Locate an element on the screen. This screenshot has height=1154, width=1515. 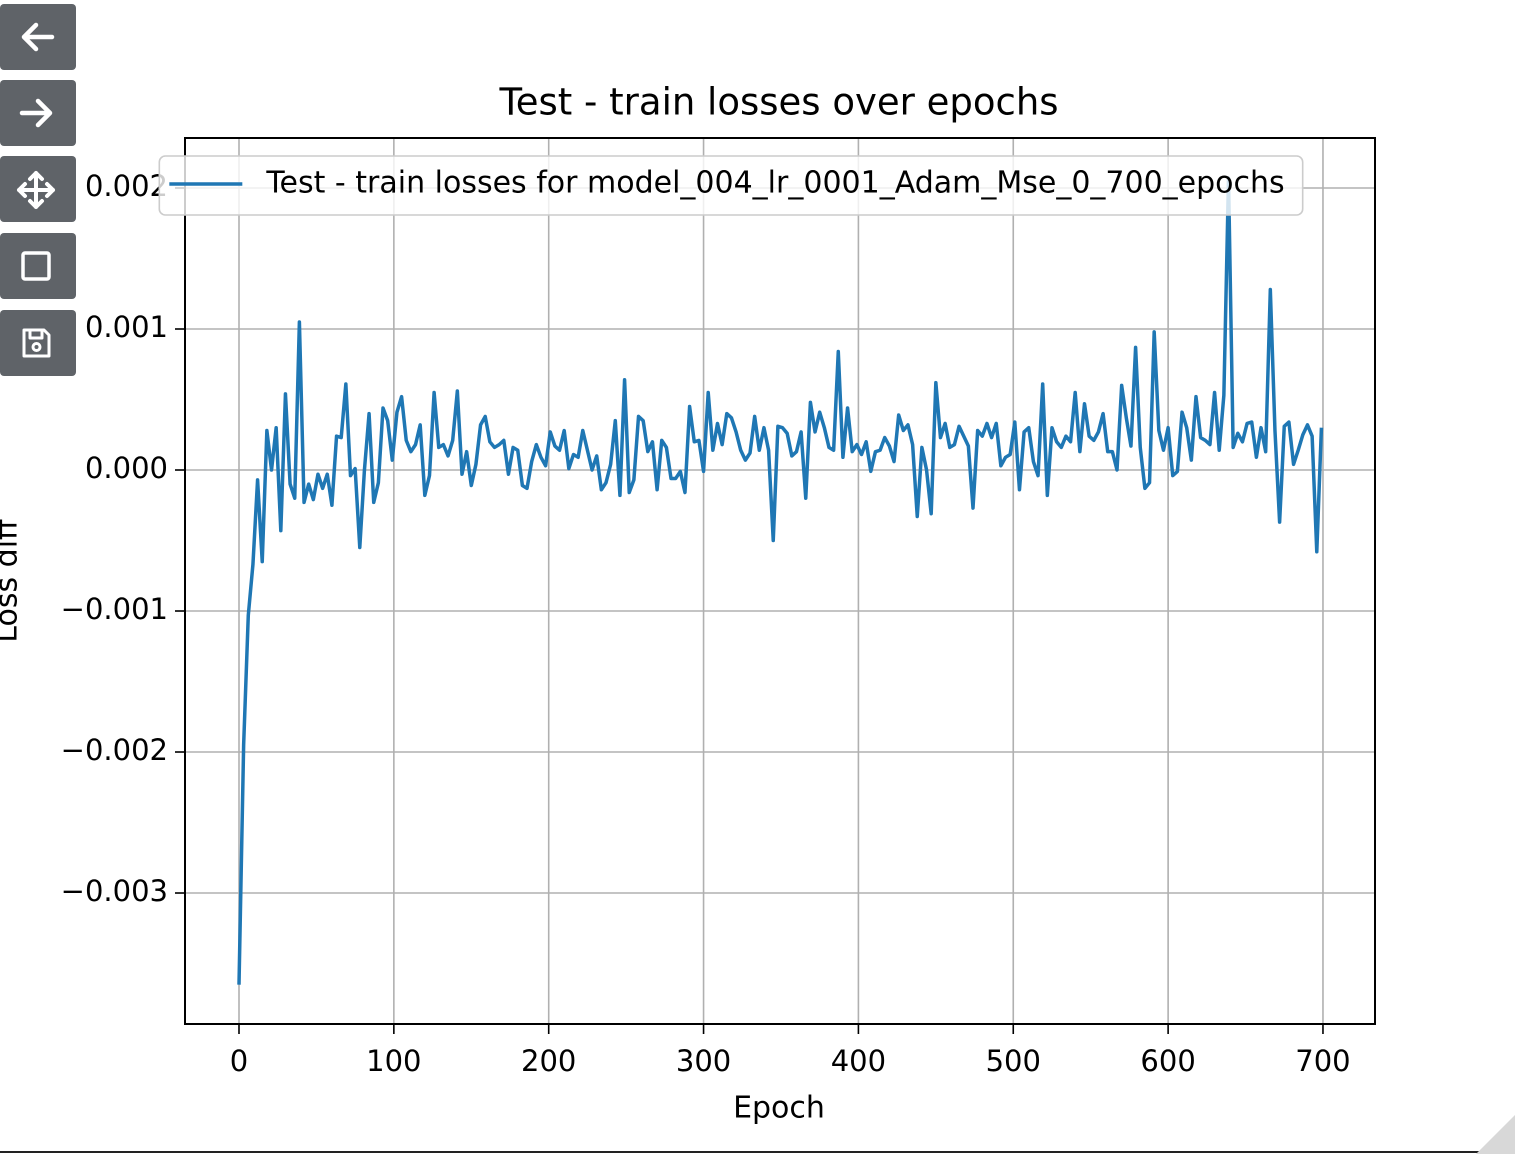
x-tick-label: 700 is located at coordinates (1322, 1061).